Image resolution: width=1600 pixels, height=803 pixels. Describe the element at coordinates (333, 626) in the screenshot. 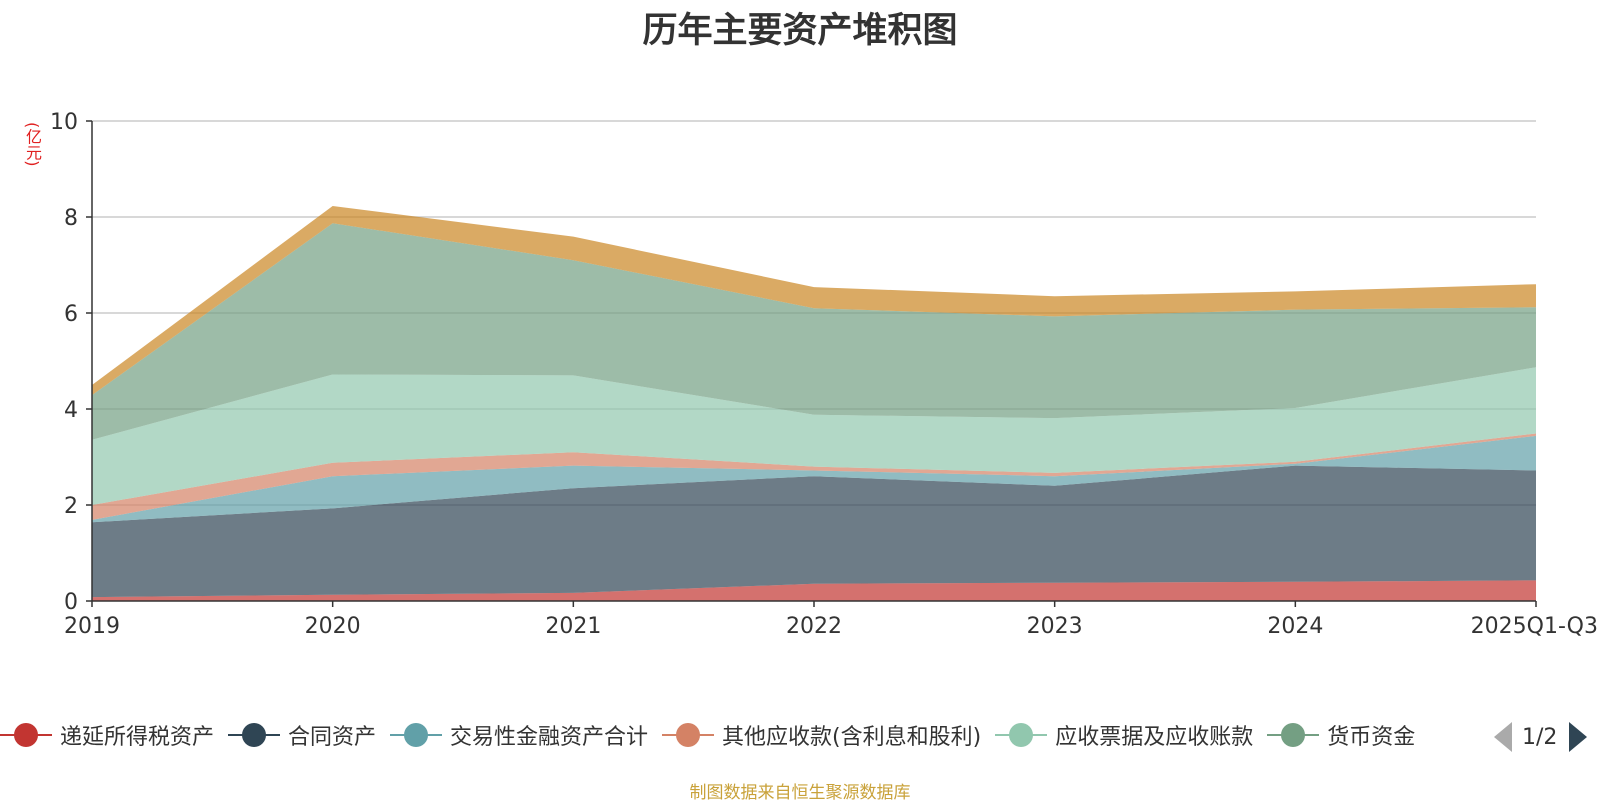

I see `x-tick-label: 2020` at that location.